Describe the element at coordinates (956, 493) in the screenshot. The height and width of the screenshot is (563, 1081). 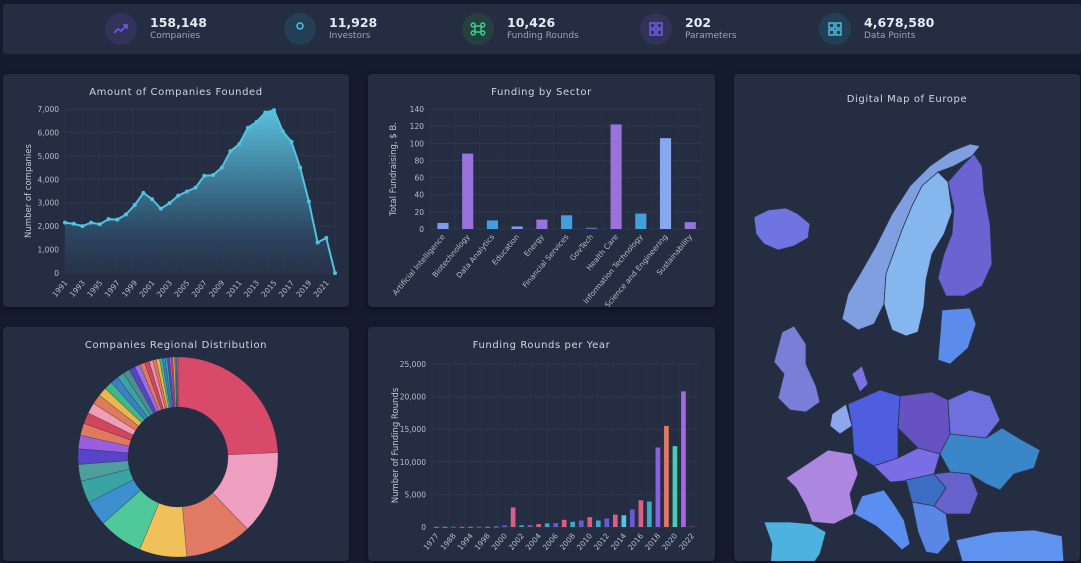
I see `map-region-romania` at that location.